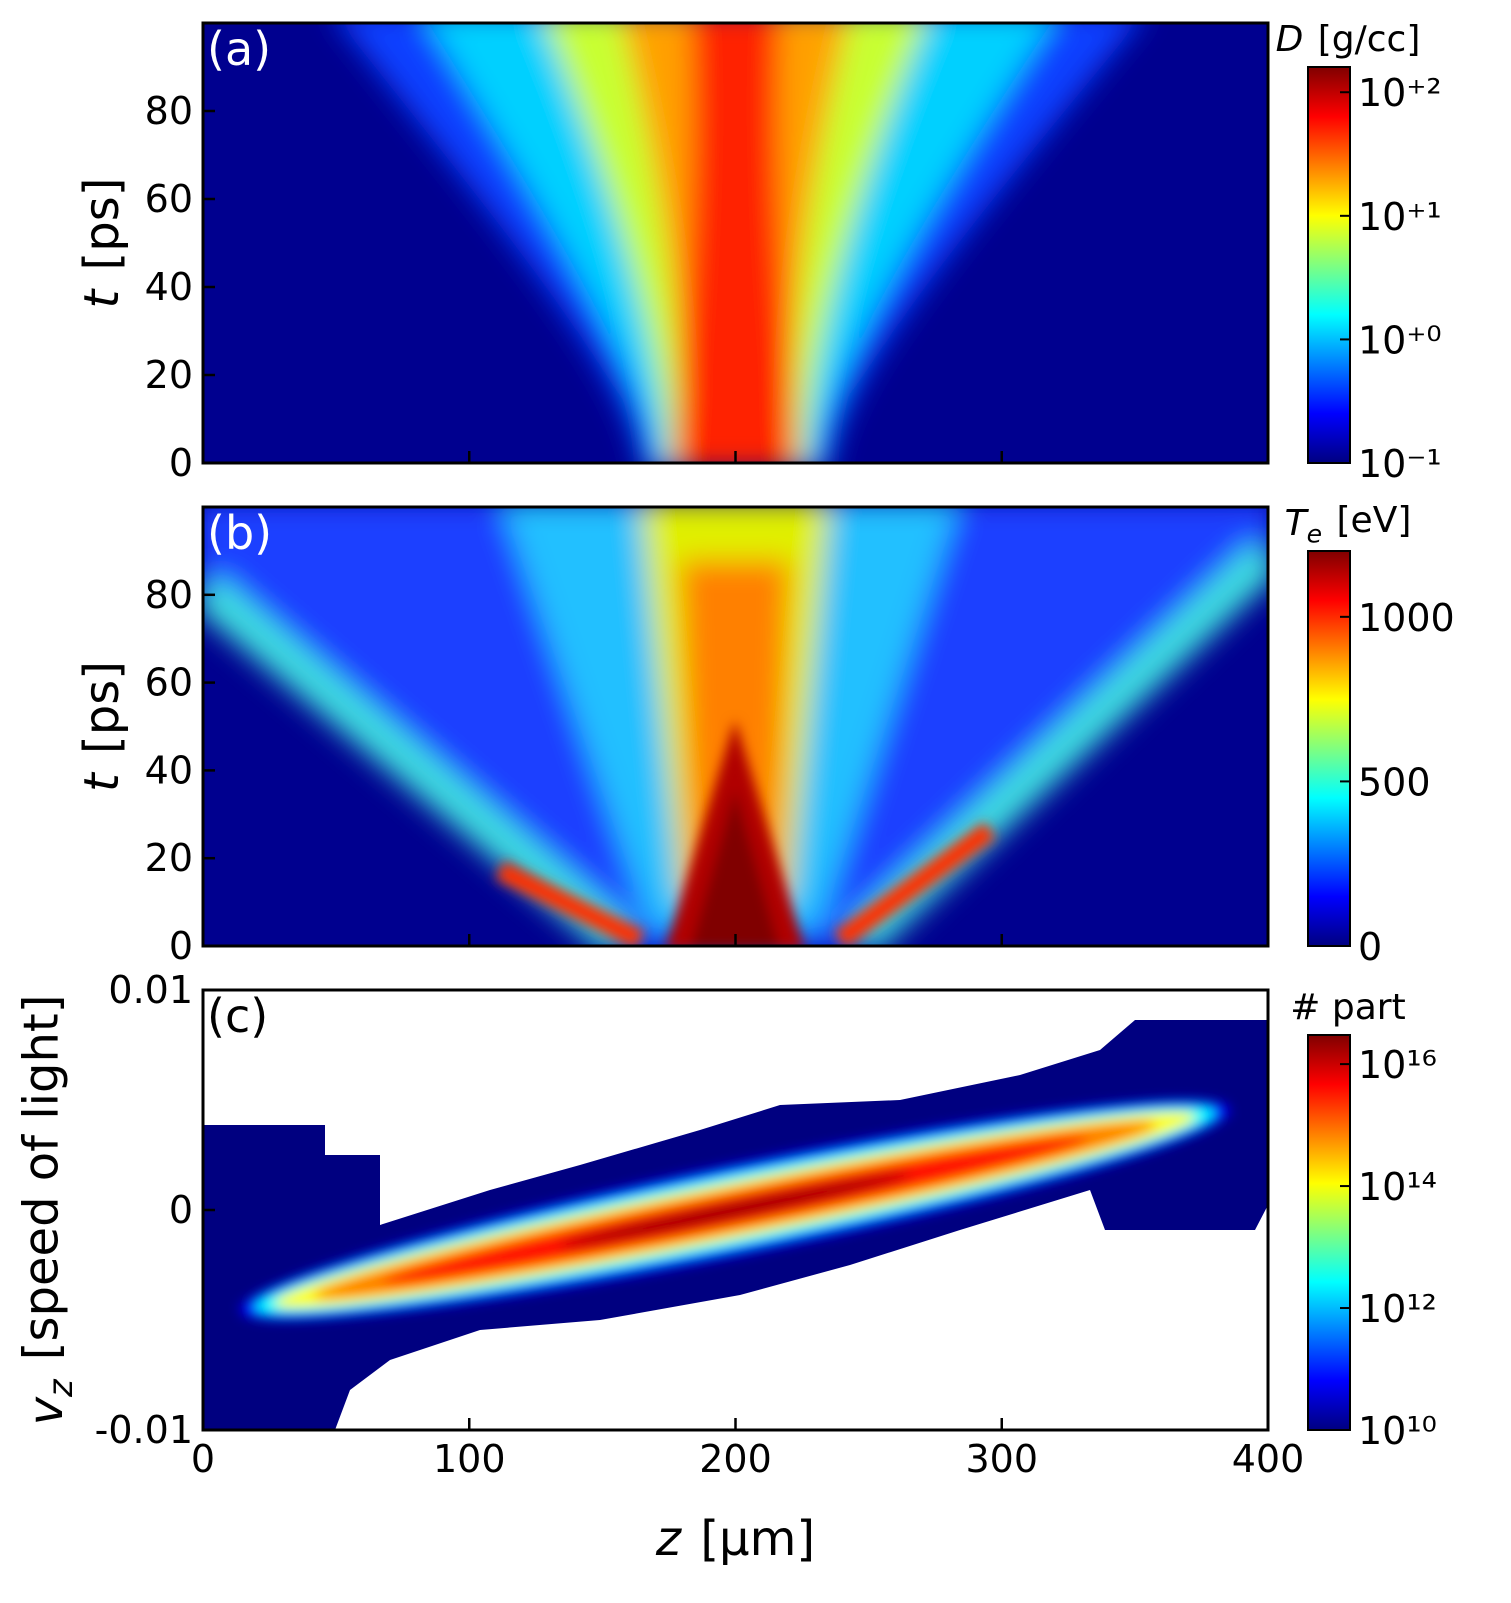 The image size is (1511, 1603). What do you see at coordinates (203, 1459) in the screenshot?
I see `x-tick-label: 0` at bounding box center [203, 1459].